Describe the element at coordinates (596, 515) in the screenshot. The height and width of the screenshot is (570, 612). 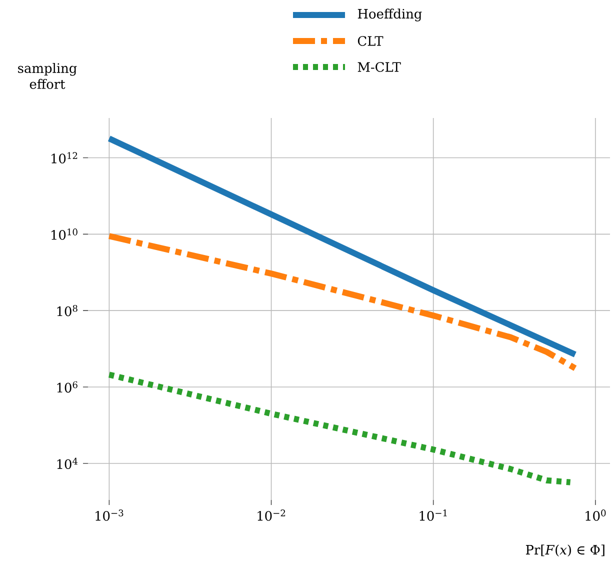
I see `x-tick-label: 10$^{0}$` at that location.